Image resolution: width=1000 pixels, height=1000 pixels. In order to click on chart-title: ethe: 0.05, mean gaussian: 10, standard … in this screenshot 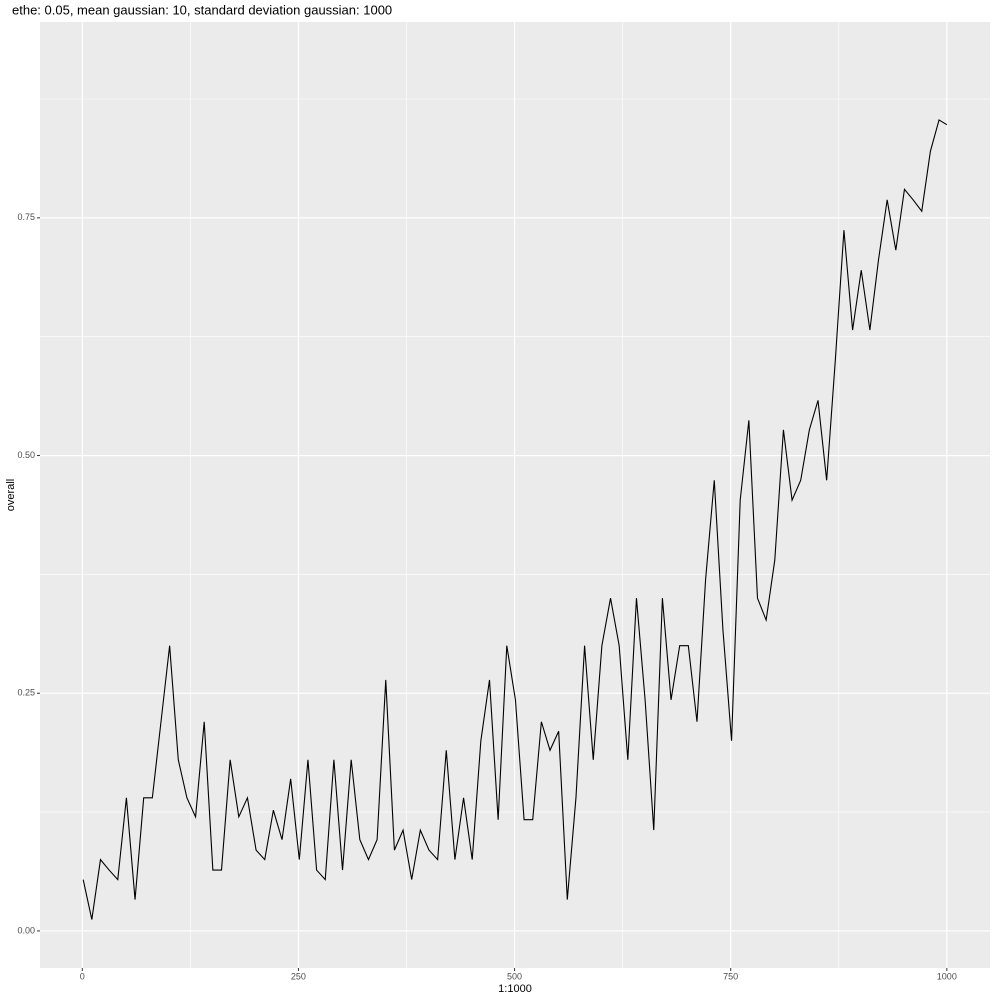, I will do `click(202, 9)`.